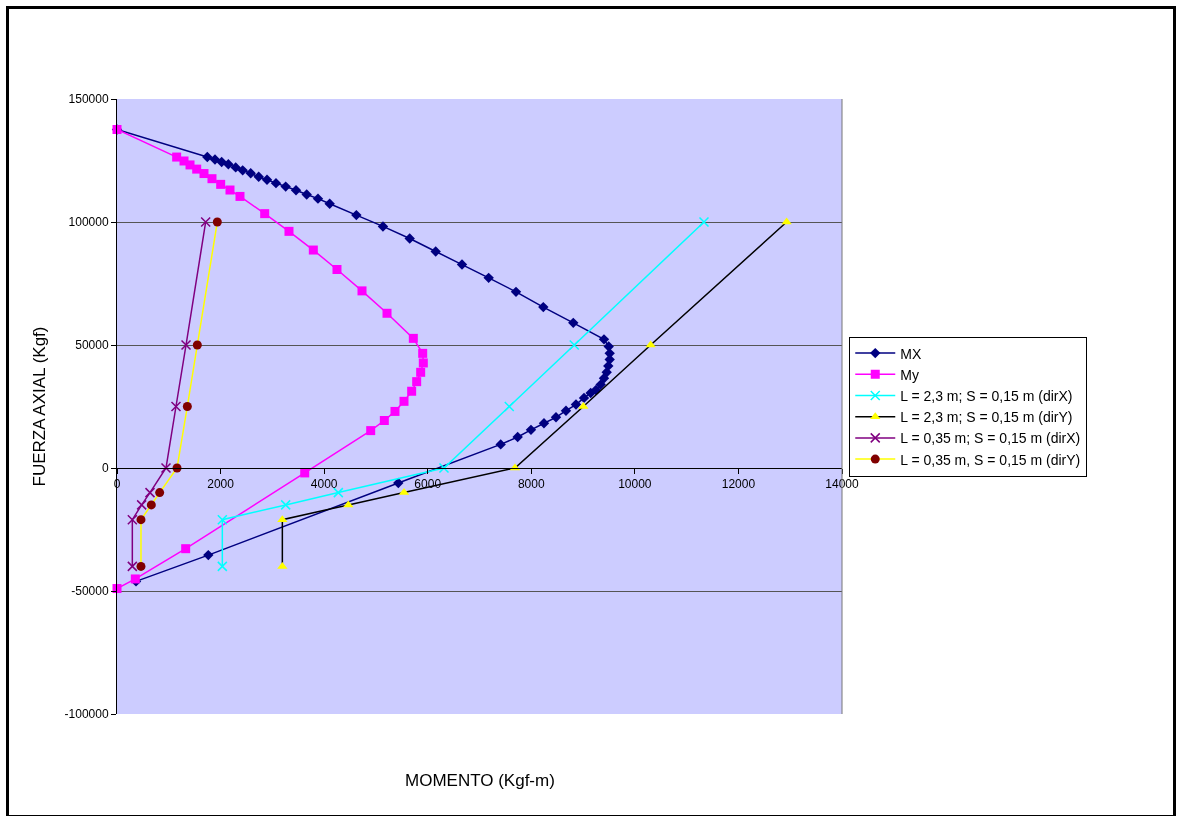 The width and height of the screenshot is (1182, 816). What do you see at coordinates (842, 484) in the screenshot?
I see `x-tick-label: 14000` at bounding box center [842, 484].